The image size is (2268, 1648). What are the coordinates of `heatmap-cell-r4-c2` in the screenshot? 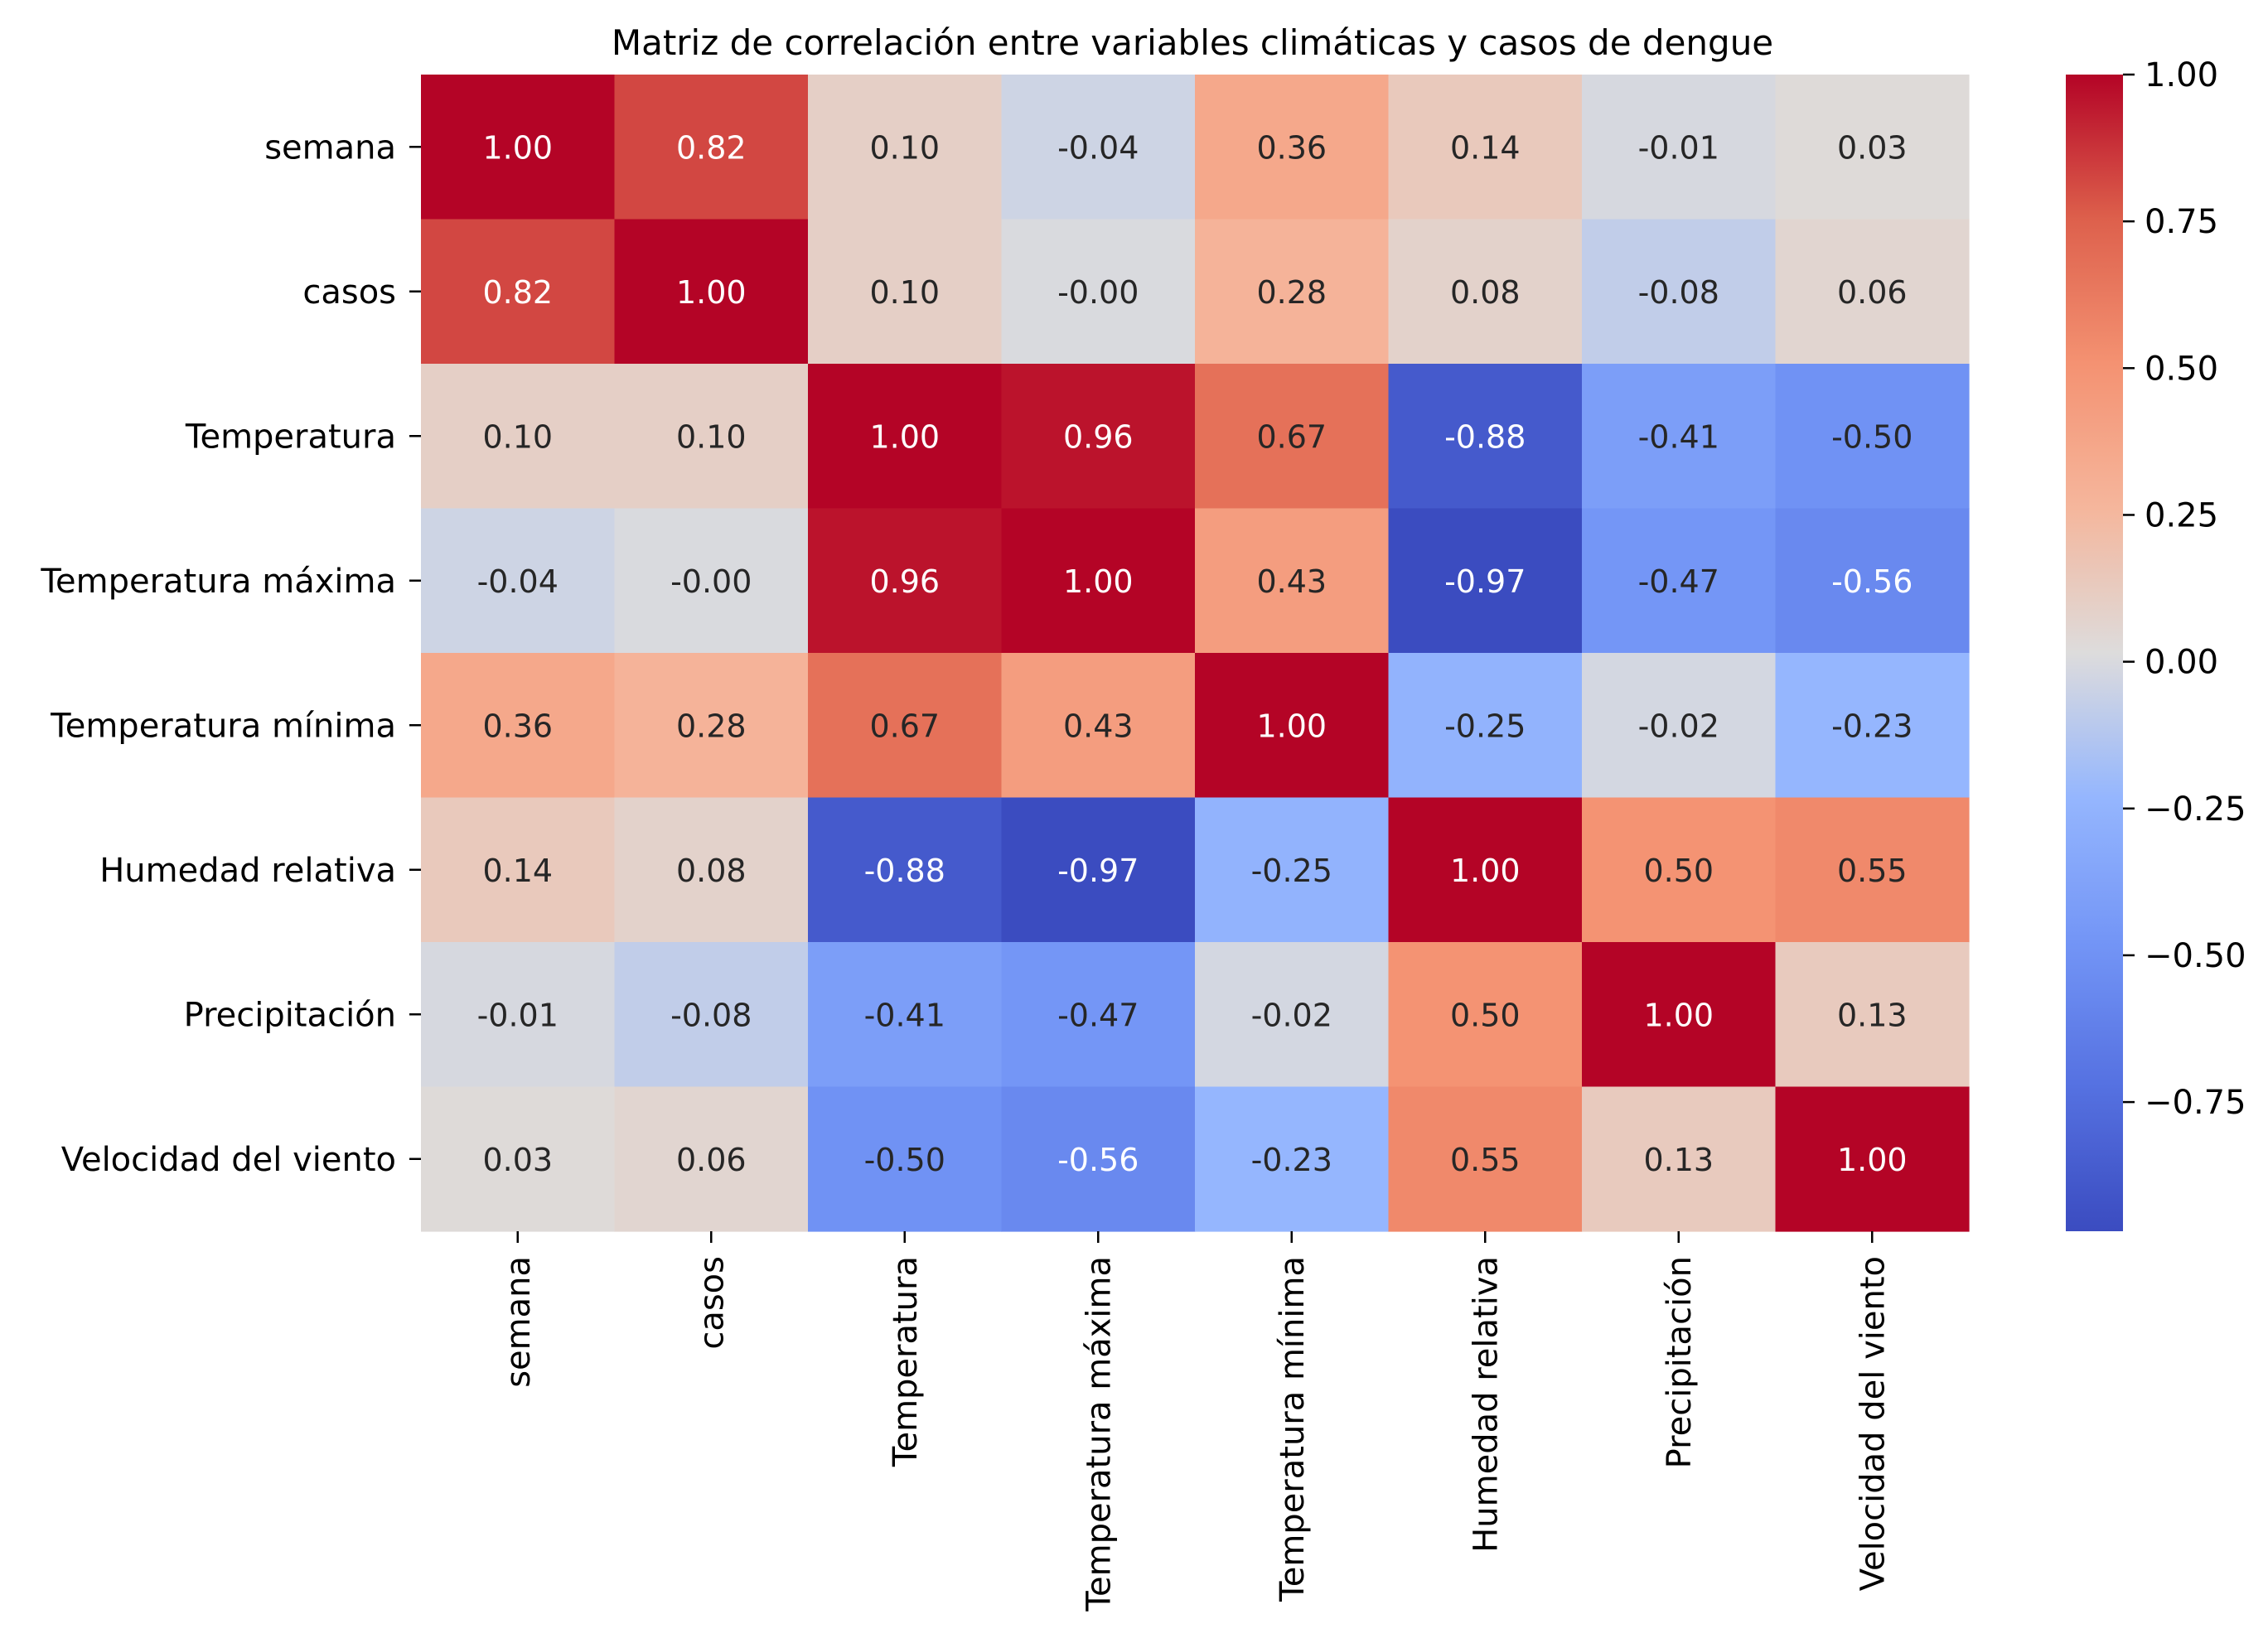 It's located at (906, 726).